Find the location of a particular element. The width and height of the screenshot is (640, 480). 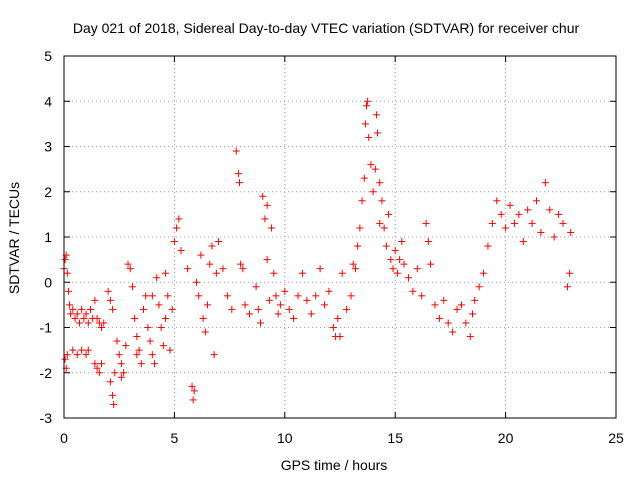

x-tick-label: 15 is located at coordinates (395, 438).